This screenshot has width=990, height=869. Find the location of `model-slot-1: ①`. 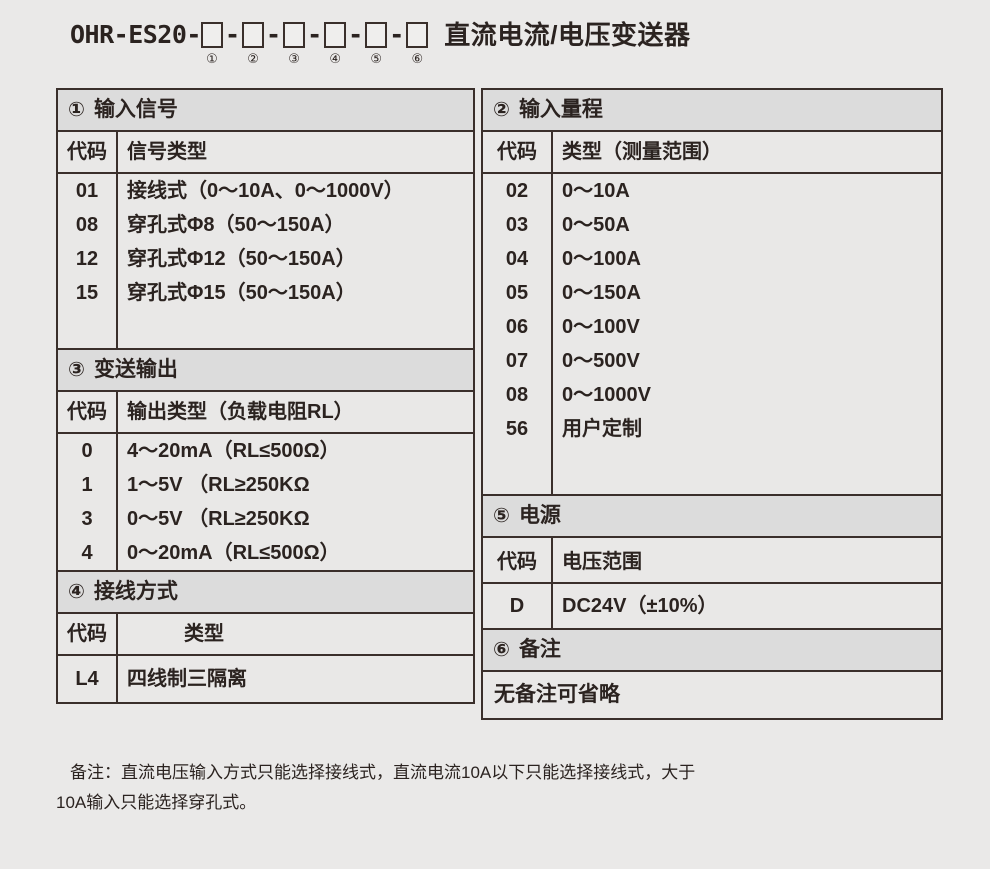

model-slot-1: ① is located at coordinates (211, 43).